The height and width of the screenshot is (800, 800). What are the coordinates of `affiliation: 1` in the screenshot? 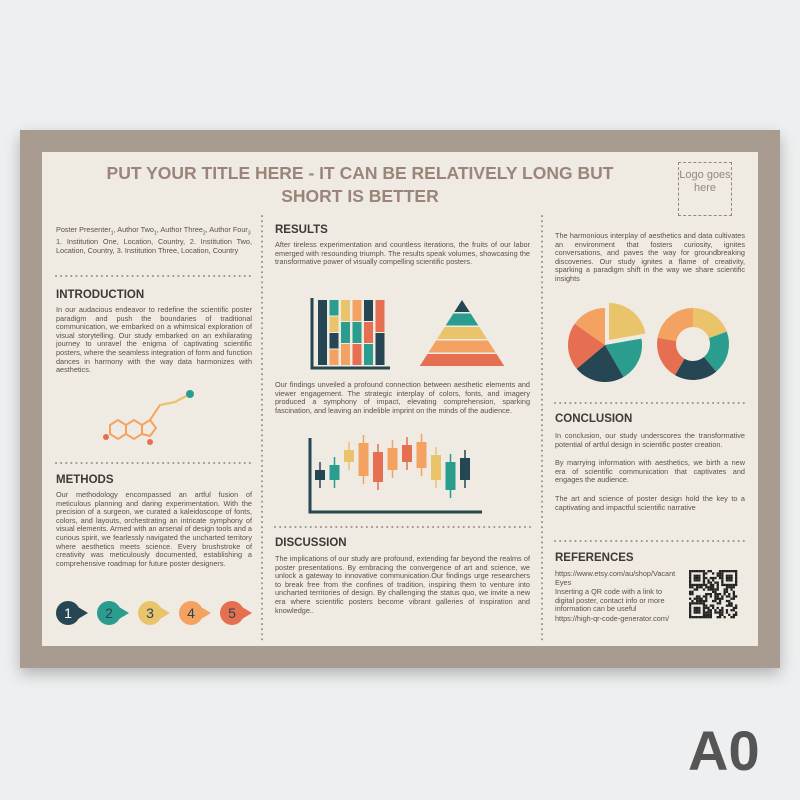 It's located at (112, 233).